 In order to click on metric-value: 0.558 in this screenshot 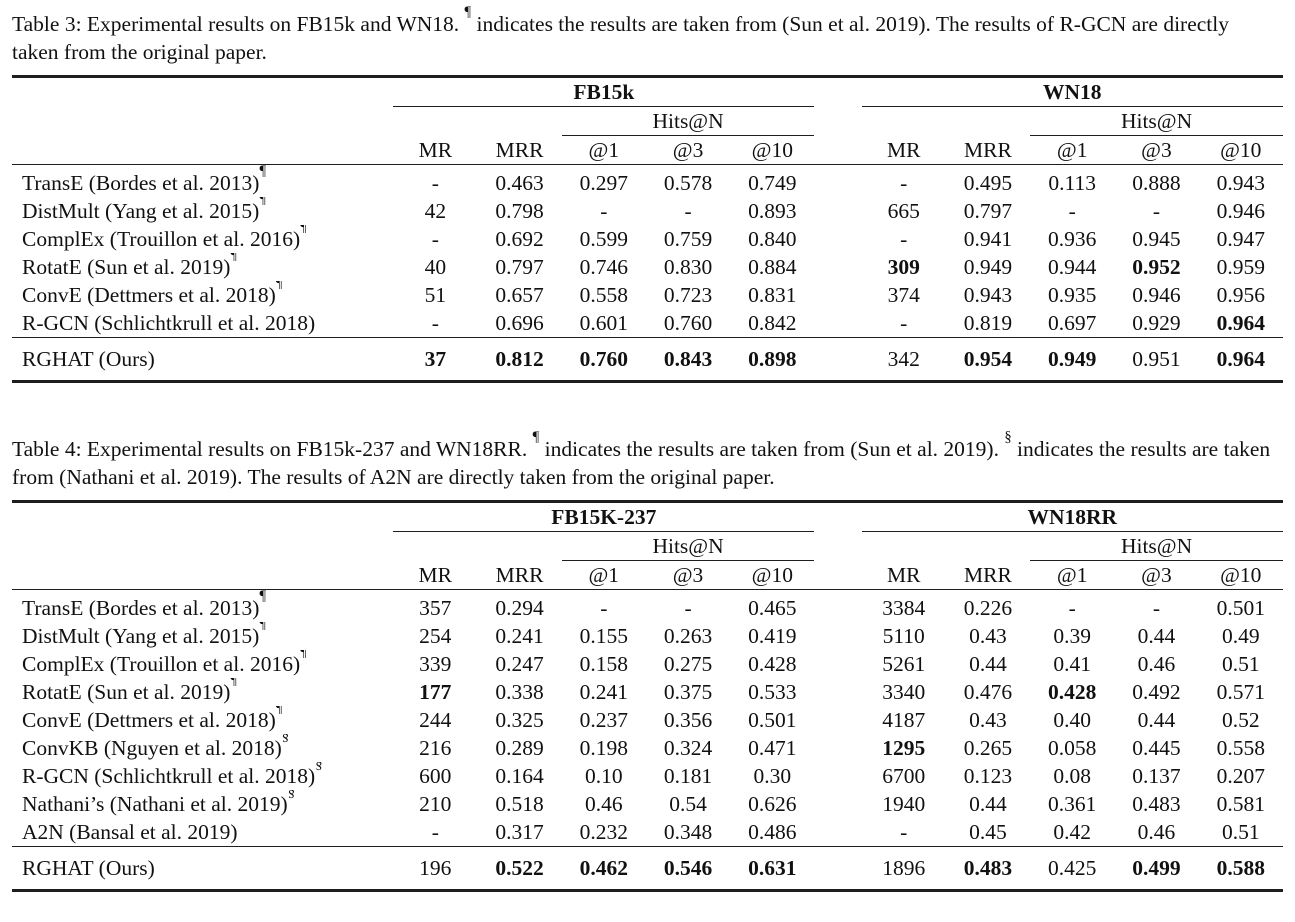, I will do `click(603, 295)`.